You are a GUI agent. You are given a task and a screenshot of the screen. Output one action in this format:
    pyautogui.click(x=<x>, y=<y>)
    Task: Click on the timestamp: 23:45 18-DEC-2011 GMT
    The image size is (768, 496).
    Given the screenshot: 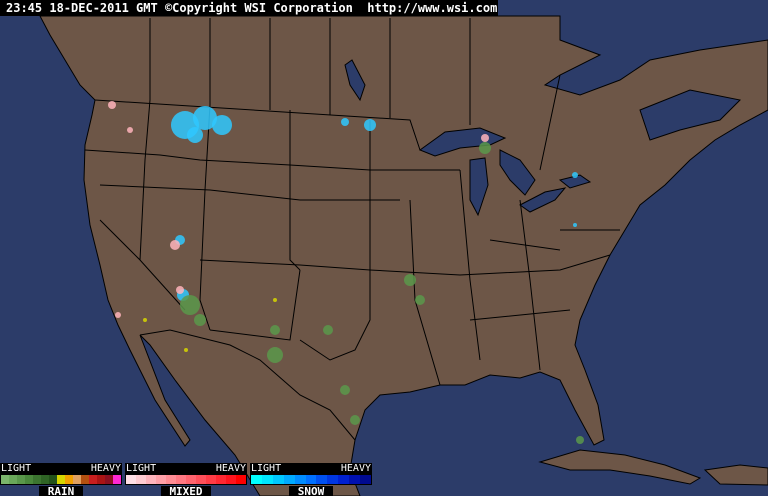 What is the action you would take?
    pyautogui.click(x=82, y=8)
    